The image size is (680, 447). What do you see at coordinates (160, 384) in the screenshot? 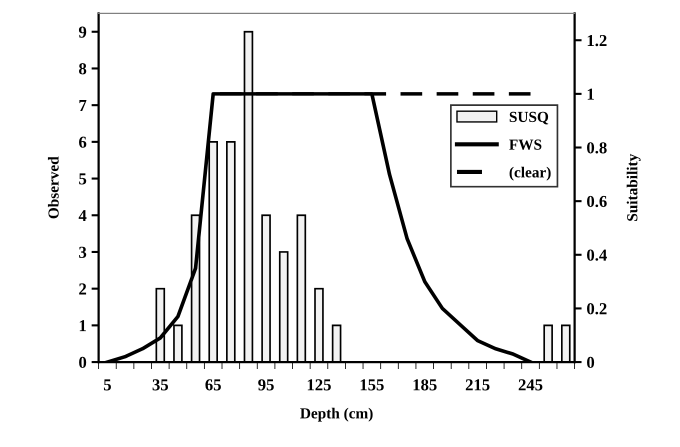
I see `x-tick-label: 35` at bounding box center [160, 384].